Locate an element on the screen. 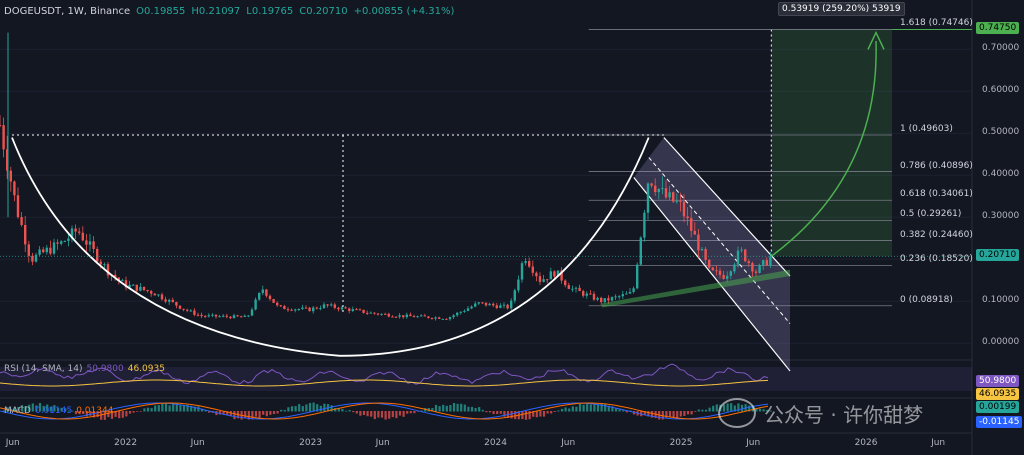 This screenshot has width=1024, height=455. close-value: C0.20710 is located at coordinates (323, 11).